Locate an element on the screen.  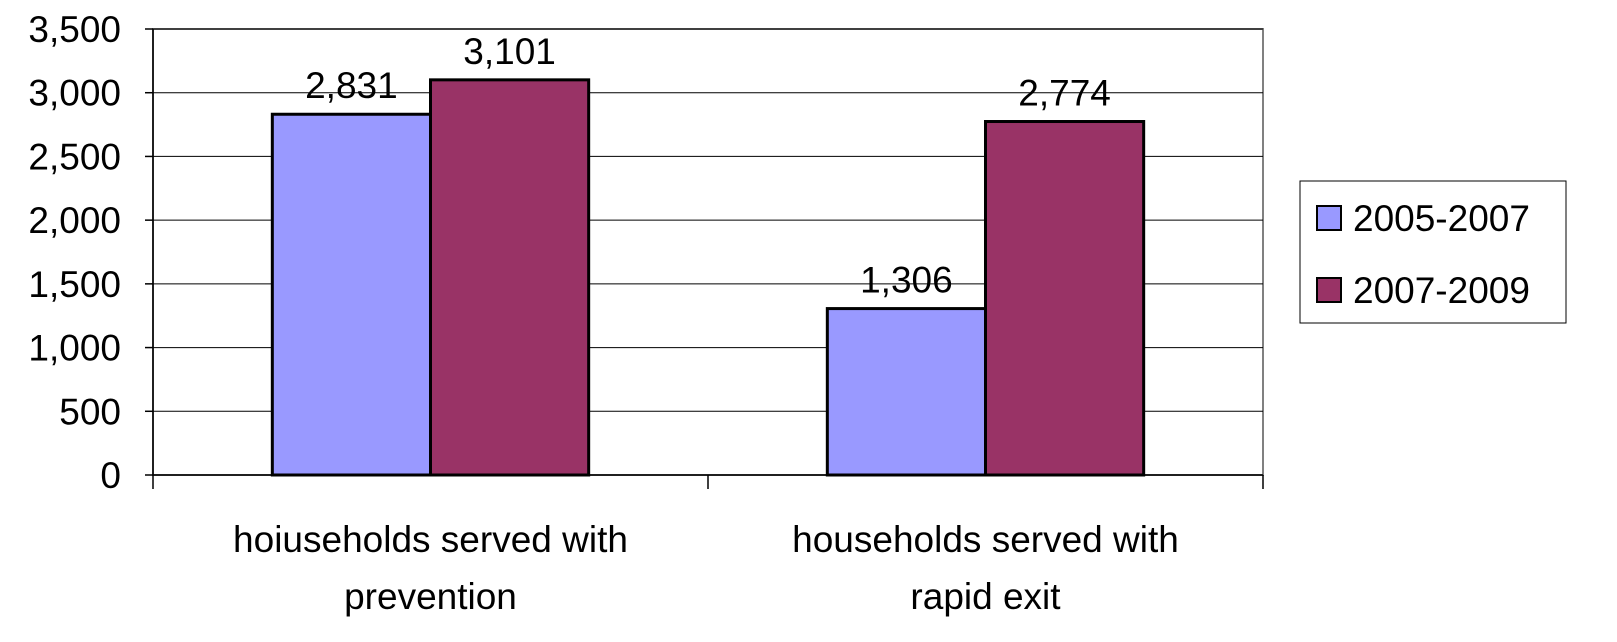
x-tick-label: hoiuseholds served with is located at coordinates (430, 539).